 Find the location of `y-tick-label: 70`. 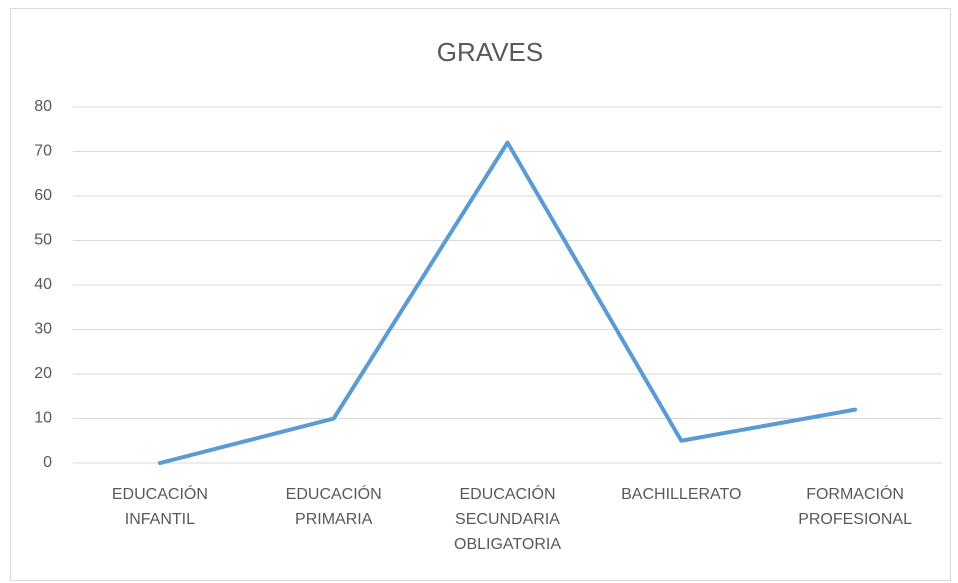

y-tick-label: 70 is located at coordinates (43, 151).